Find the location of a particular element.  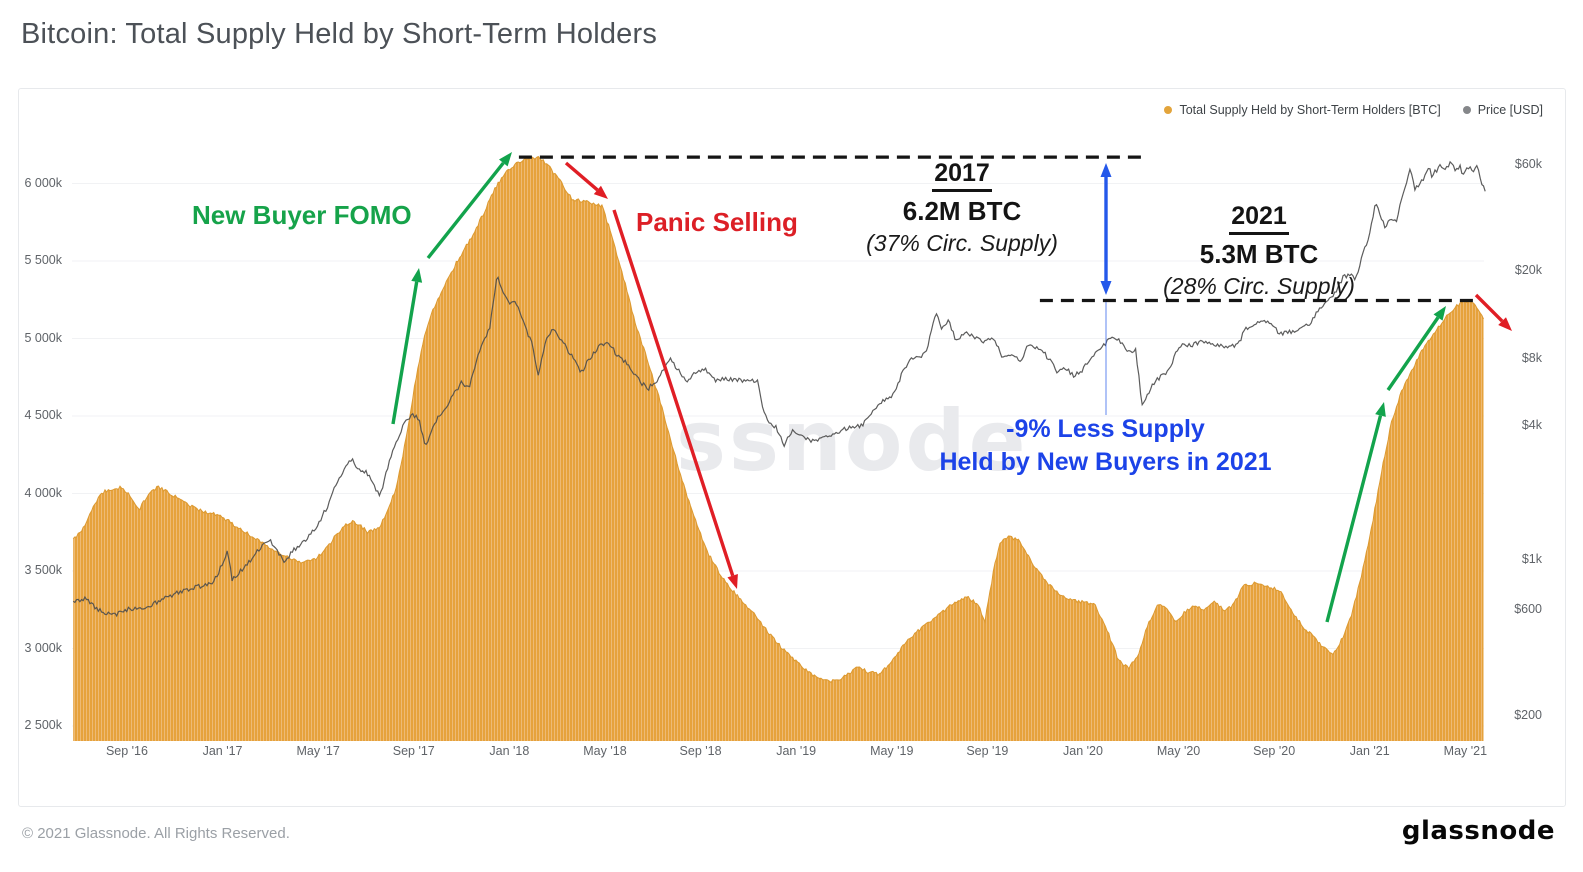

annotation-2017-amount: 6.2M BTC is located at coordinates (962, 210).